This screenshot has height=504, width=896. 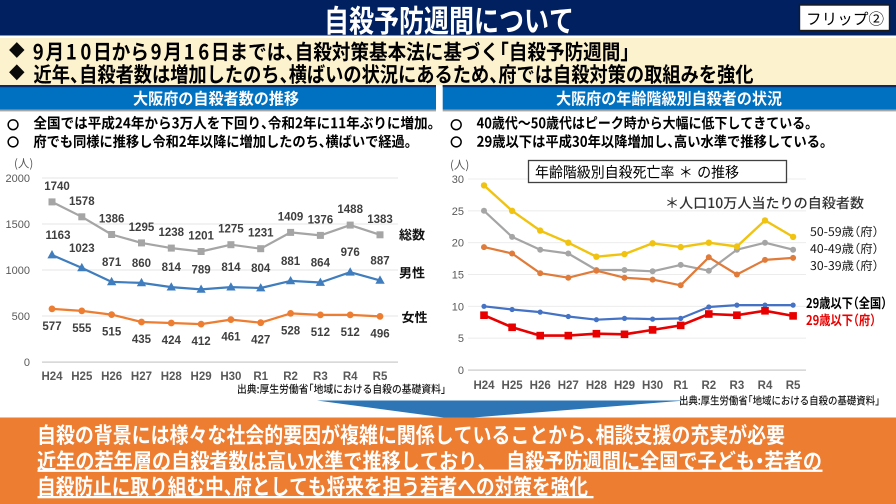 What do you see at coordinates (141, 264) in the screenshot?
I see `svg-text: 860` at bounding box center [141, 264].